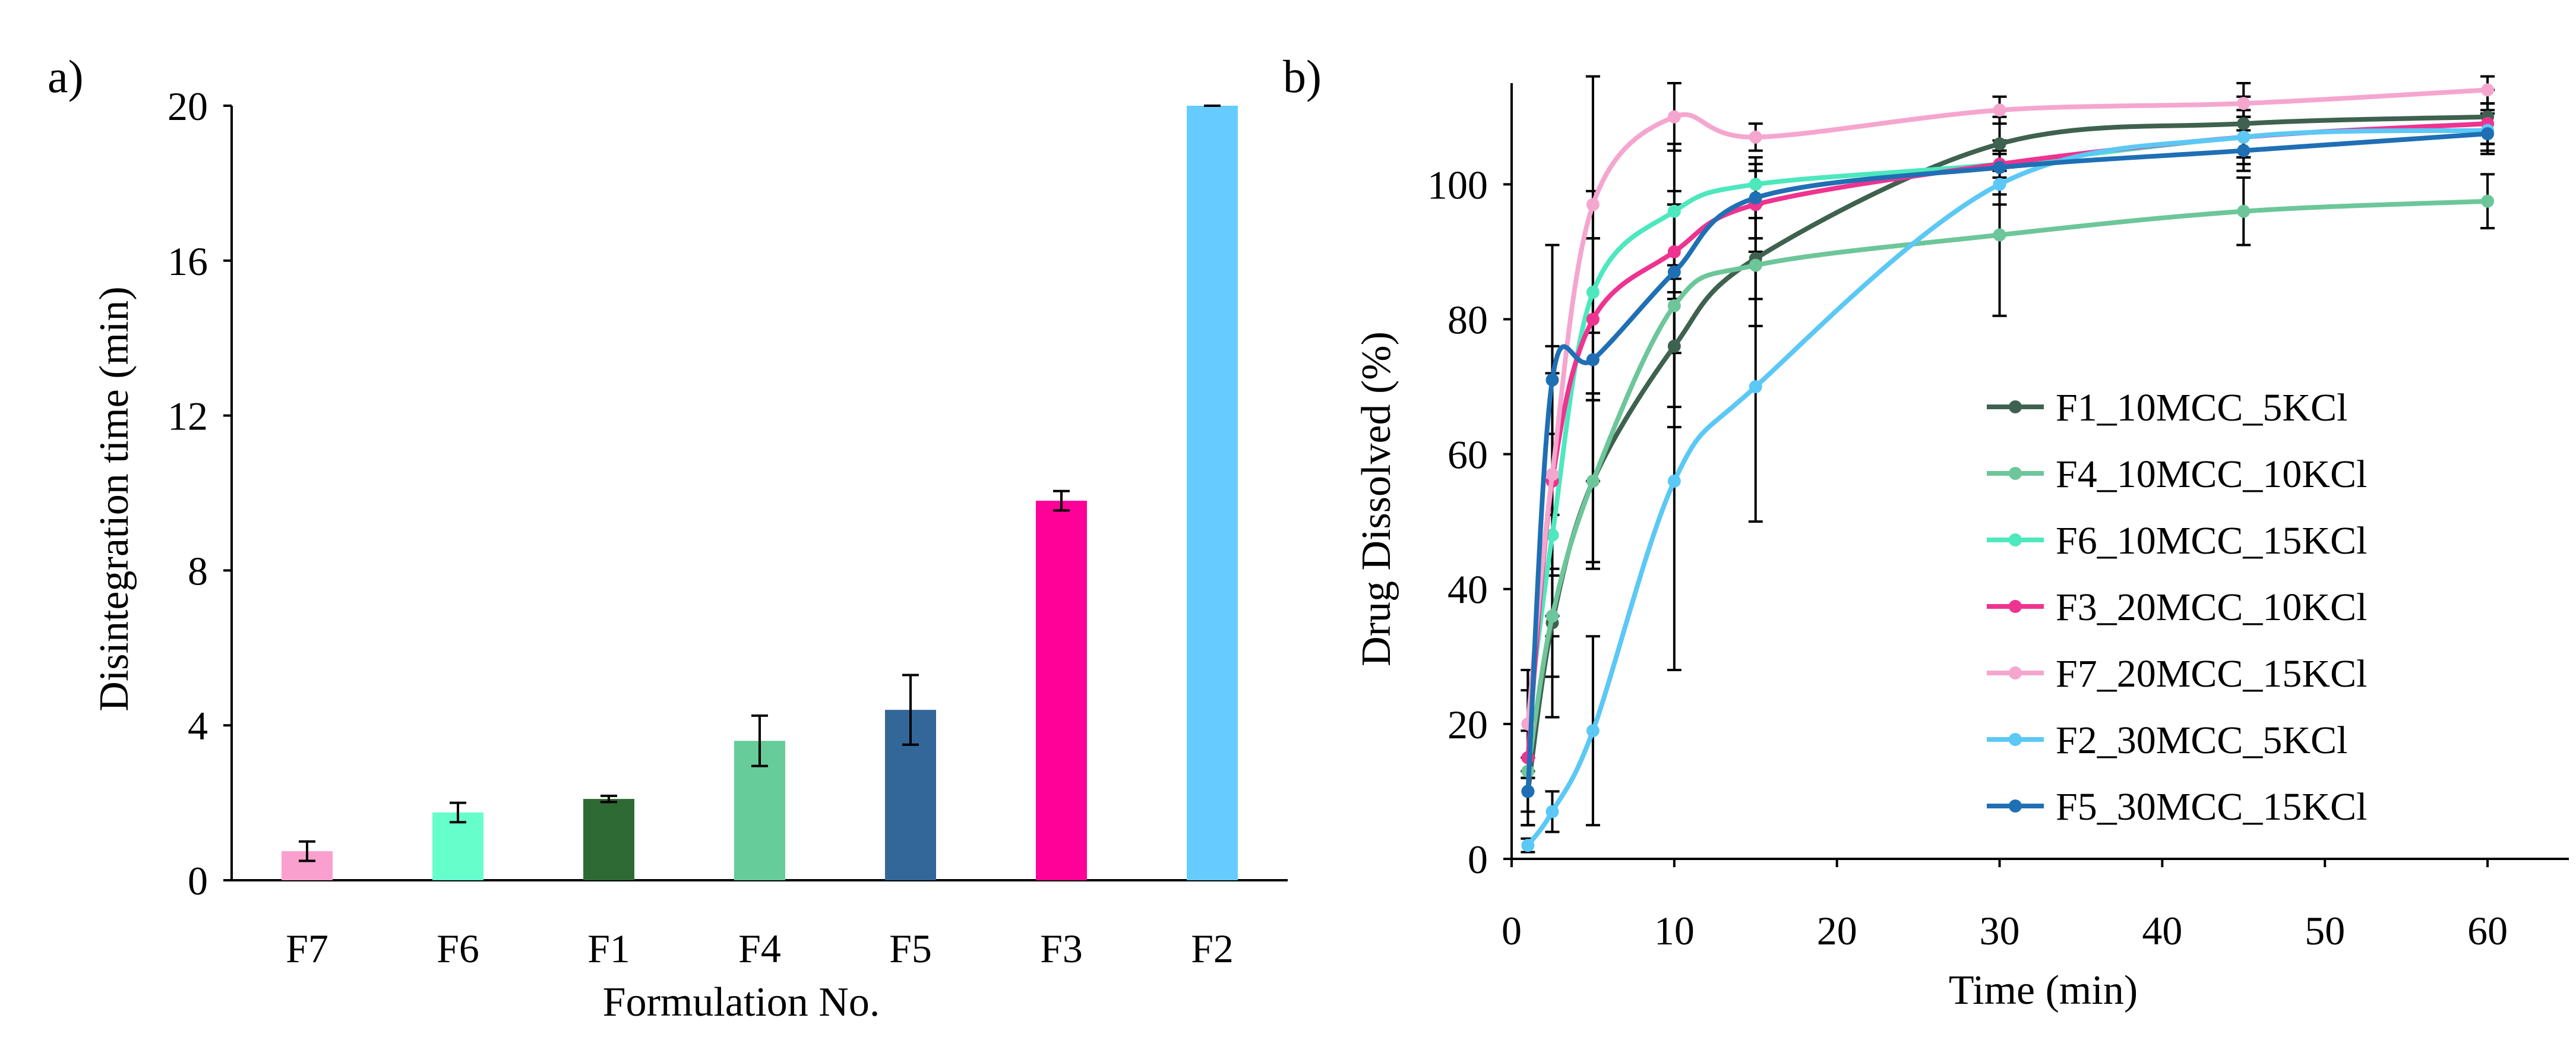 The image size is (2576, 1043). Describe the element at coordinates (1478, 860) in the screenshot. I see `panel-b-y-tick-label: 0` at that location.